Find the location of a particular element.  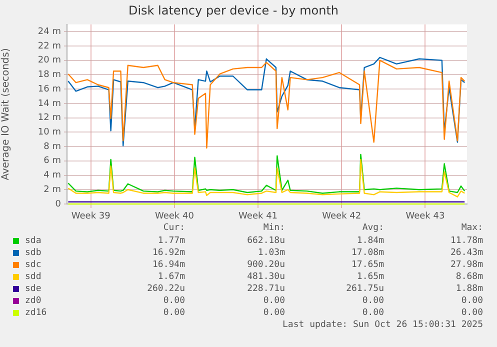

legend-label: sde is located at coordinates (33, 289).